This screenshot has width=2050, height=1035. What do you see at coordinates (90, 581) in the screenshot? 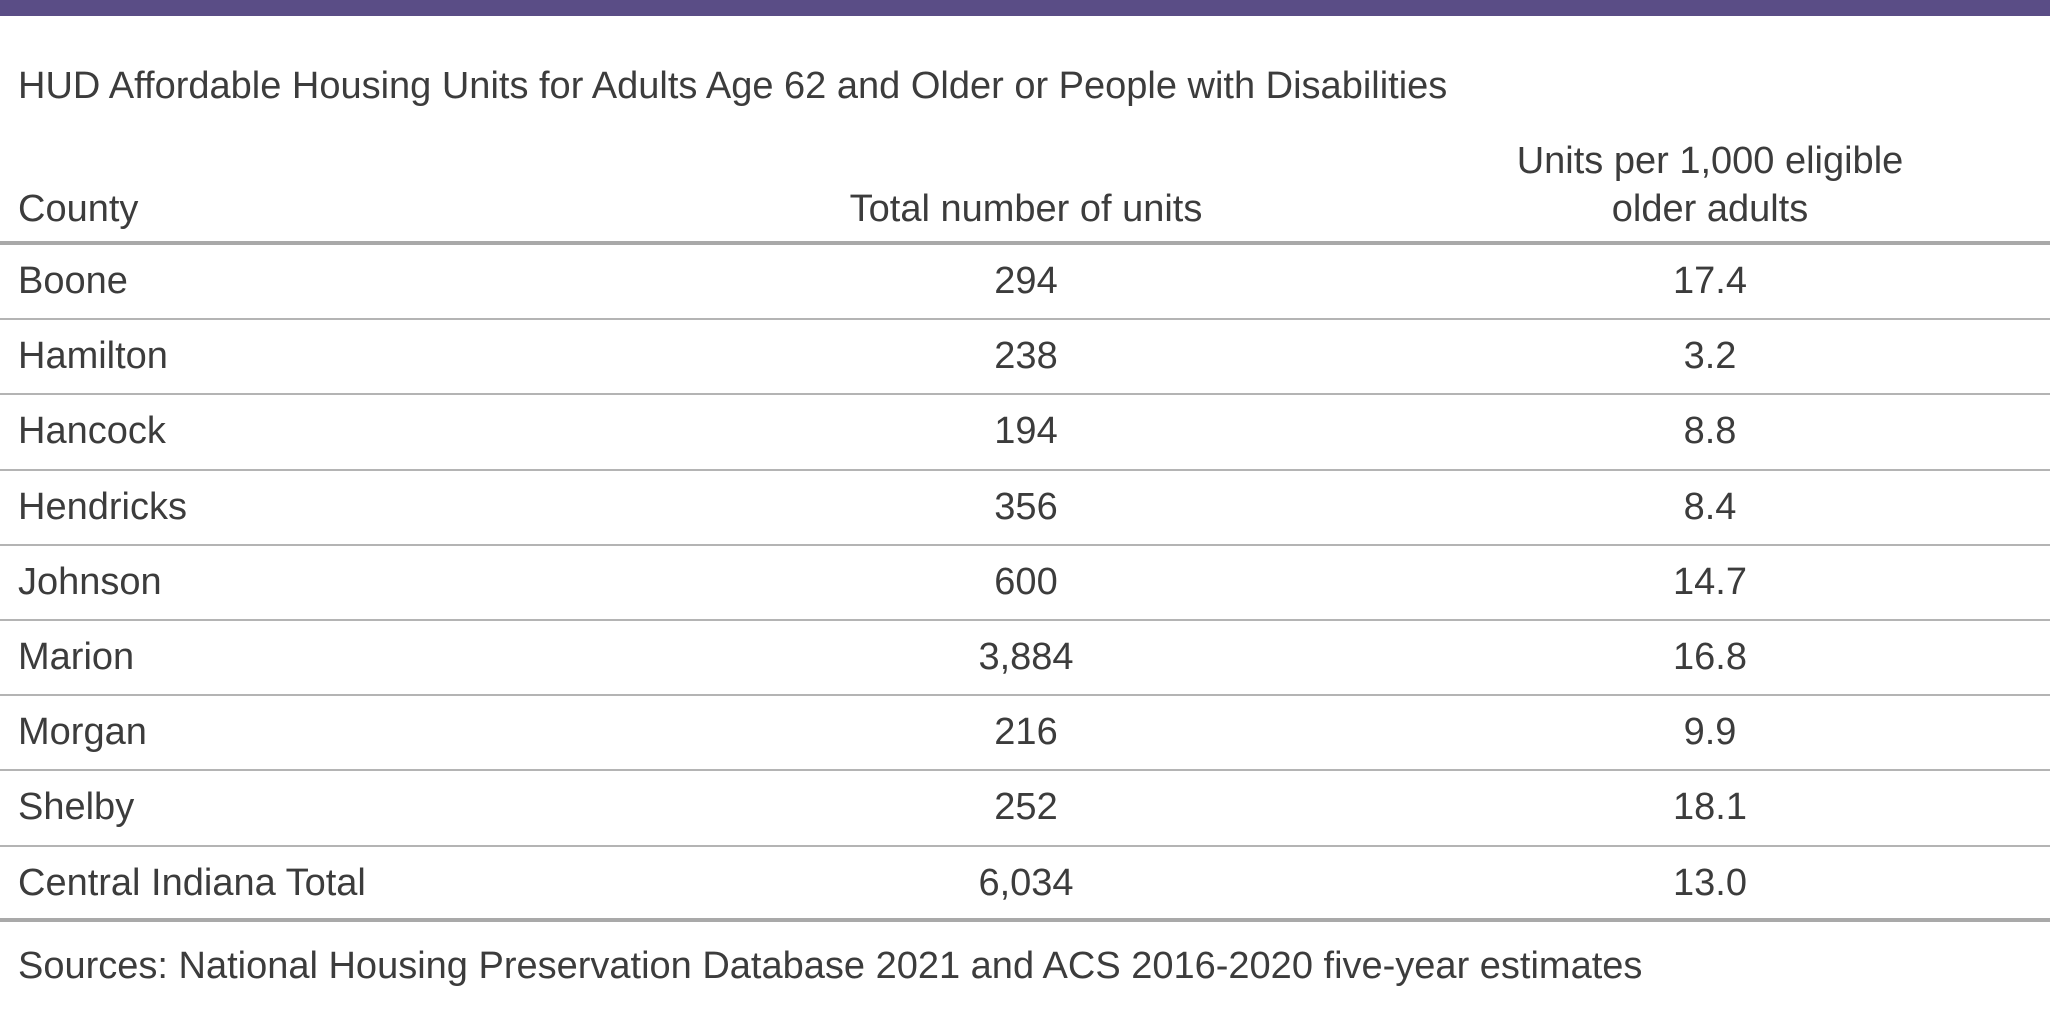
I see `county-cell: Johnson` at bounding box center [90, 581].